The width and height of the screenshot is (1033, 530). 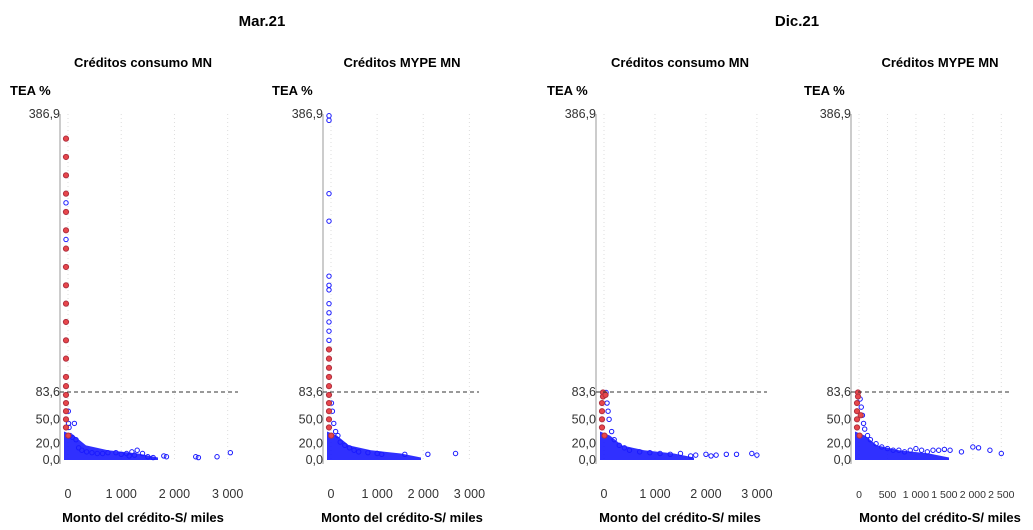 I want to click on chart-title: Créditos consumo MN, so click(x=680, y=62).